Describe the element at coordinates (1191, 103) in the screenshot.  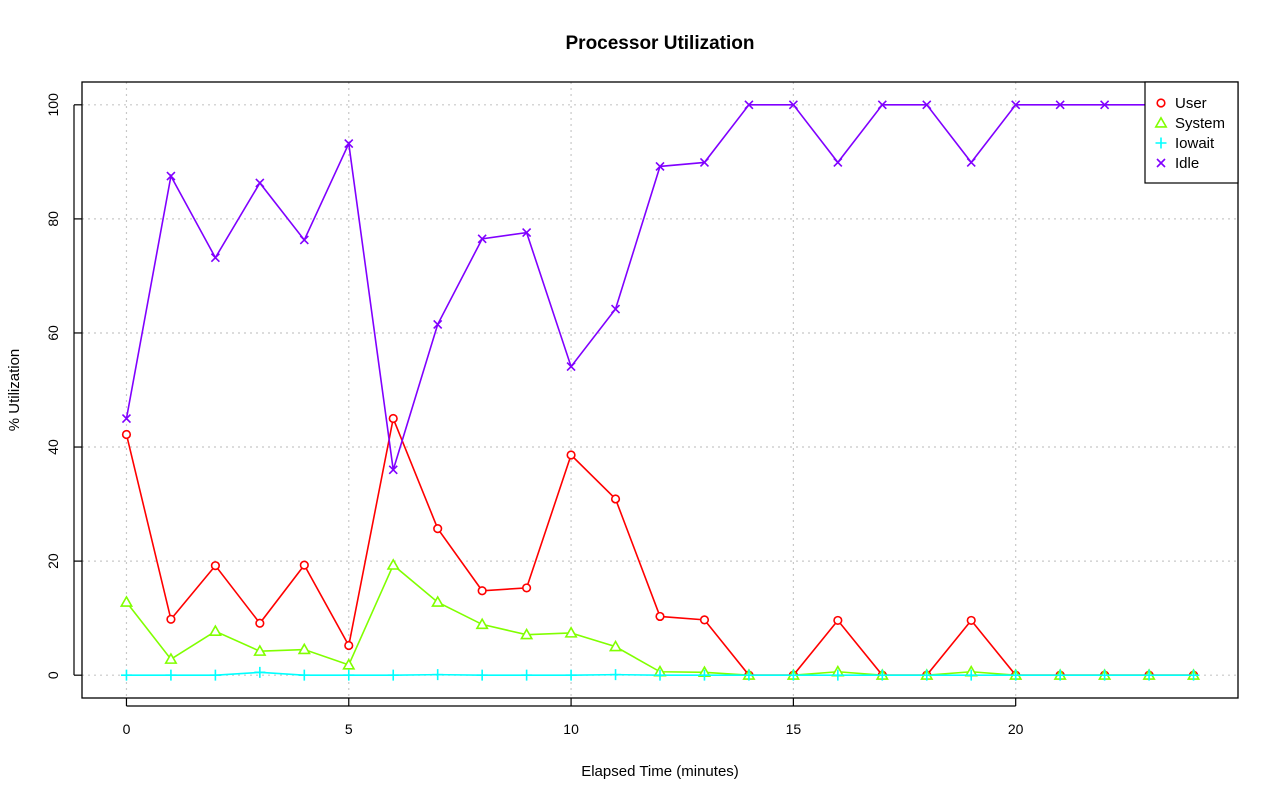
I see `legend-label-user: User` at that location.